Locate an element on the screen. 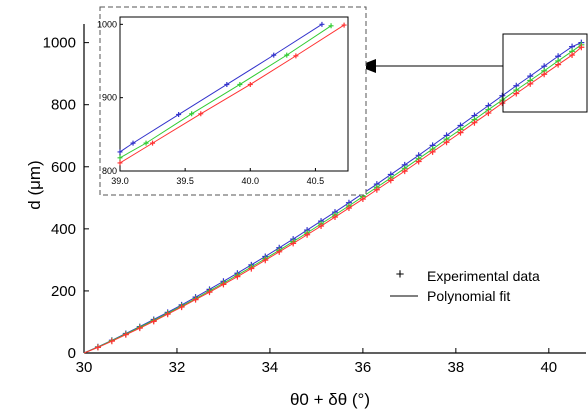 The height and width of the screenshot is (420, 588). legend-marker-experimental: + is located at coordinates (400, 274).